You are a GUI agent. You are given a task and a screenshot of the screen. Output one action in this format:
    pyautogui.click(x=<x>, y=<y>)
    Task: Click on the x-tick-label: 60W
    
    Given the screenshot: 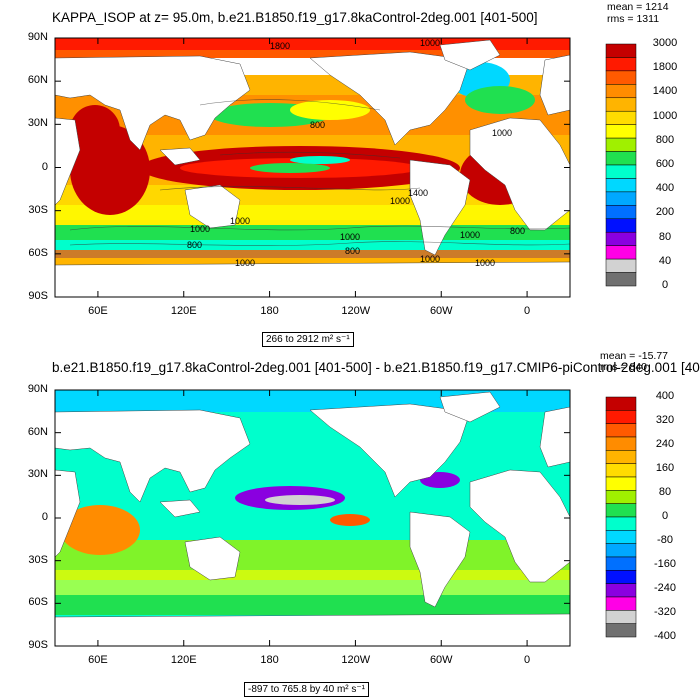 What is the action you would take?
    pyautogui.click(x=441, y=311)
    